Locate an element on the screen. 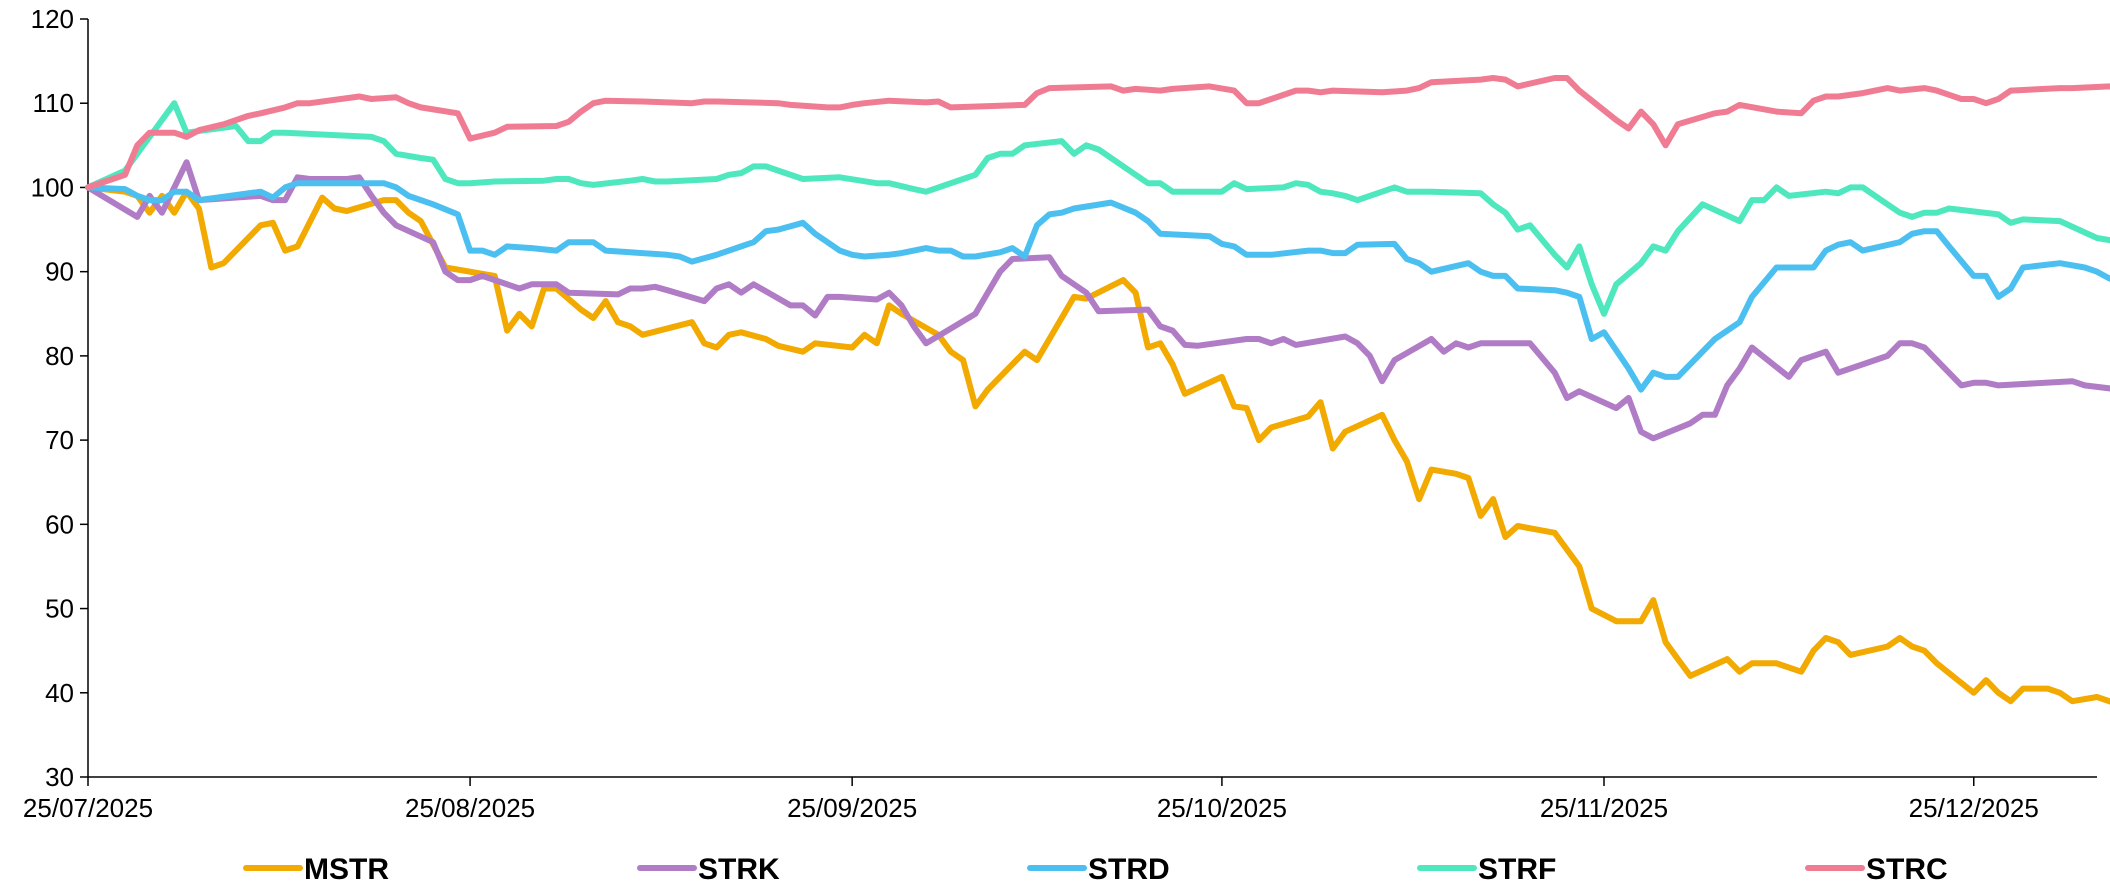 Image resolution: width=2110 pixels, height=884 pixels. y-tick-label: 110 is located at coordinates (53, 103).